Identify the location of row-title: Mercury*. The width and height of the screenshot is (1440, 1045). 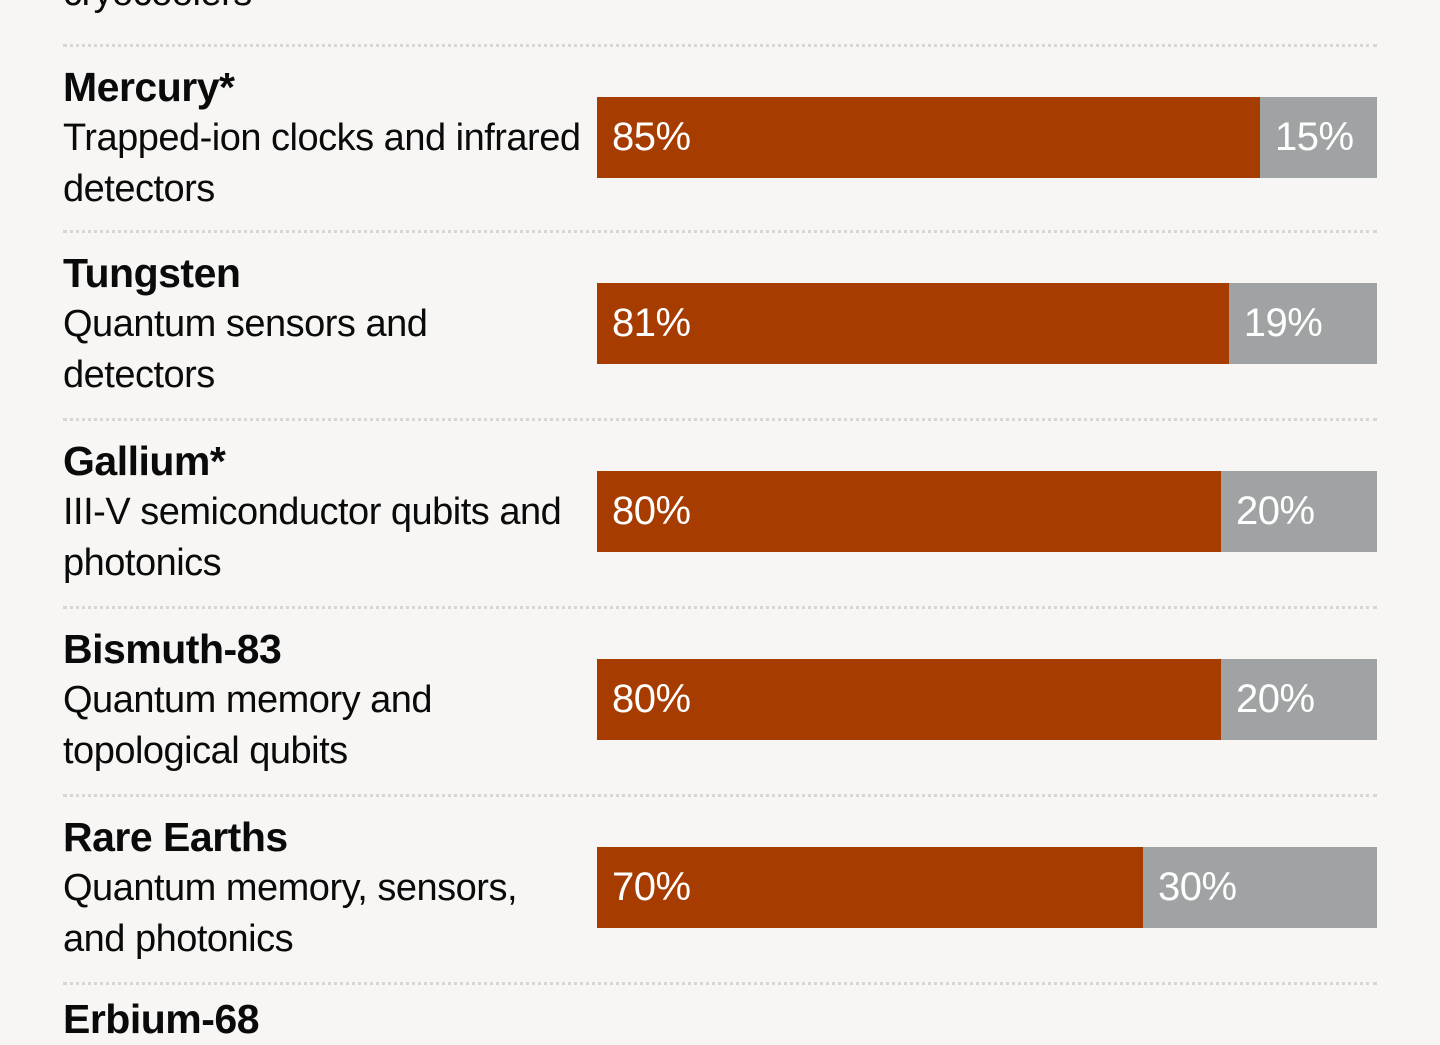
(149, 87).